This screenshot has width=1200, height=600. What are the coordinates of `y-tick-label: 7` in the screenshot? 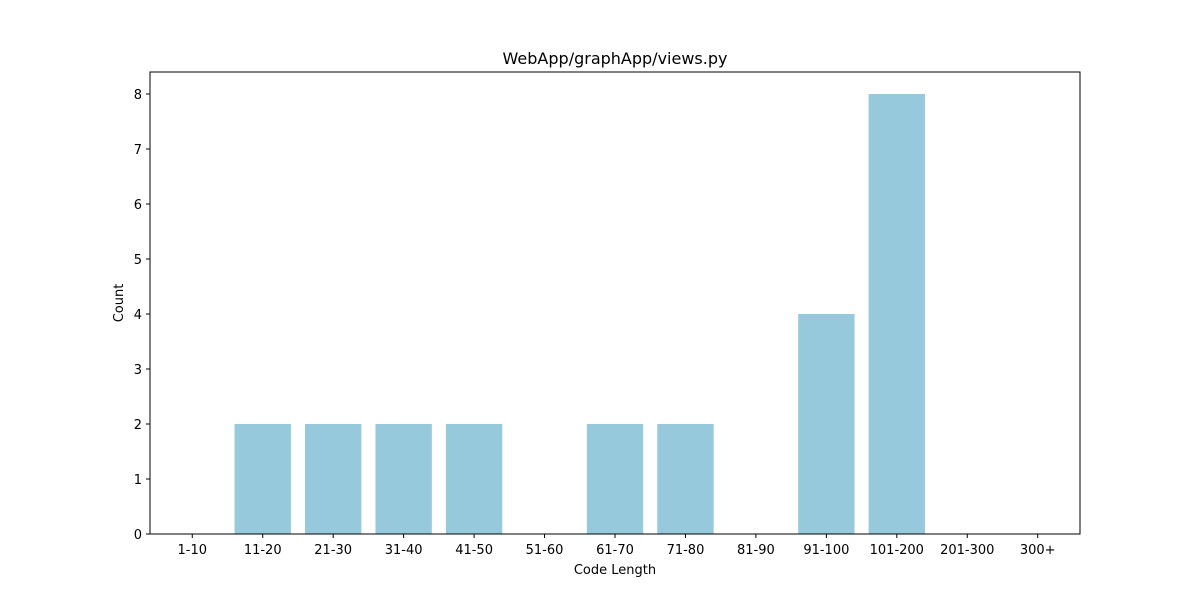 It's located at (138, 150).